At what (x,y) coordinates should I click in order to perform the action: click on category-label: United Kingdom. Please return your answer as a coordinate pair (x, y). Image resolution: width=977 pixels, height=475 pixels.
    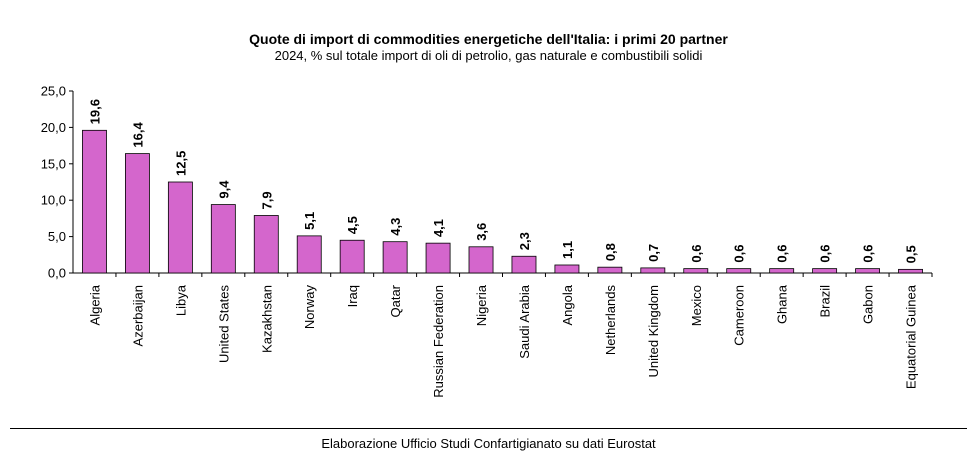
    Looking at the image, I should click on (653, 331).